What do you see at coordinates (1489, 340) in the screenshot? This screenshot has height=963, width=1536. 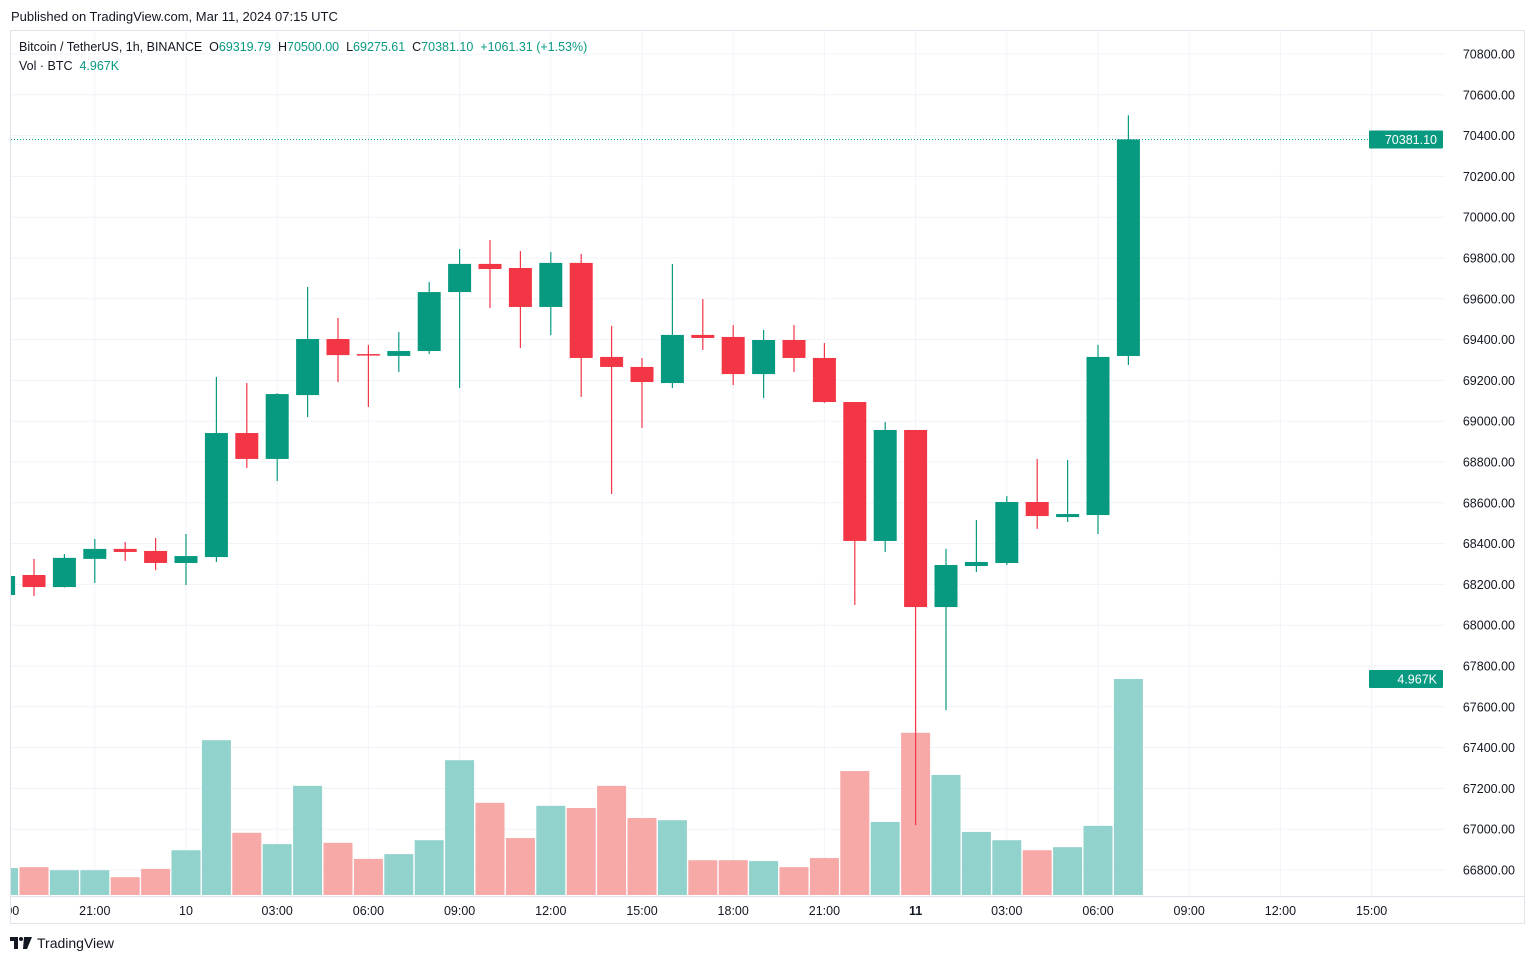 I see `price-tick-label: 69400.00` at bounding box center [1489, 340].